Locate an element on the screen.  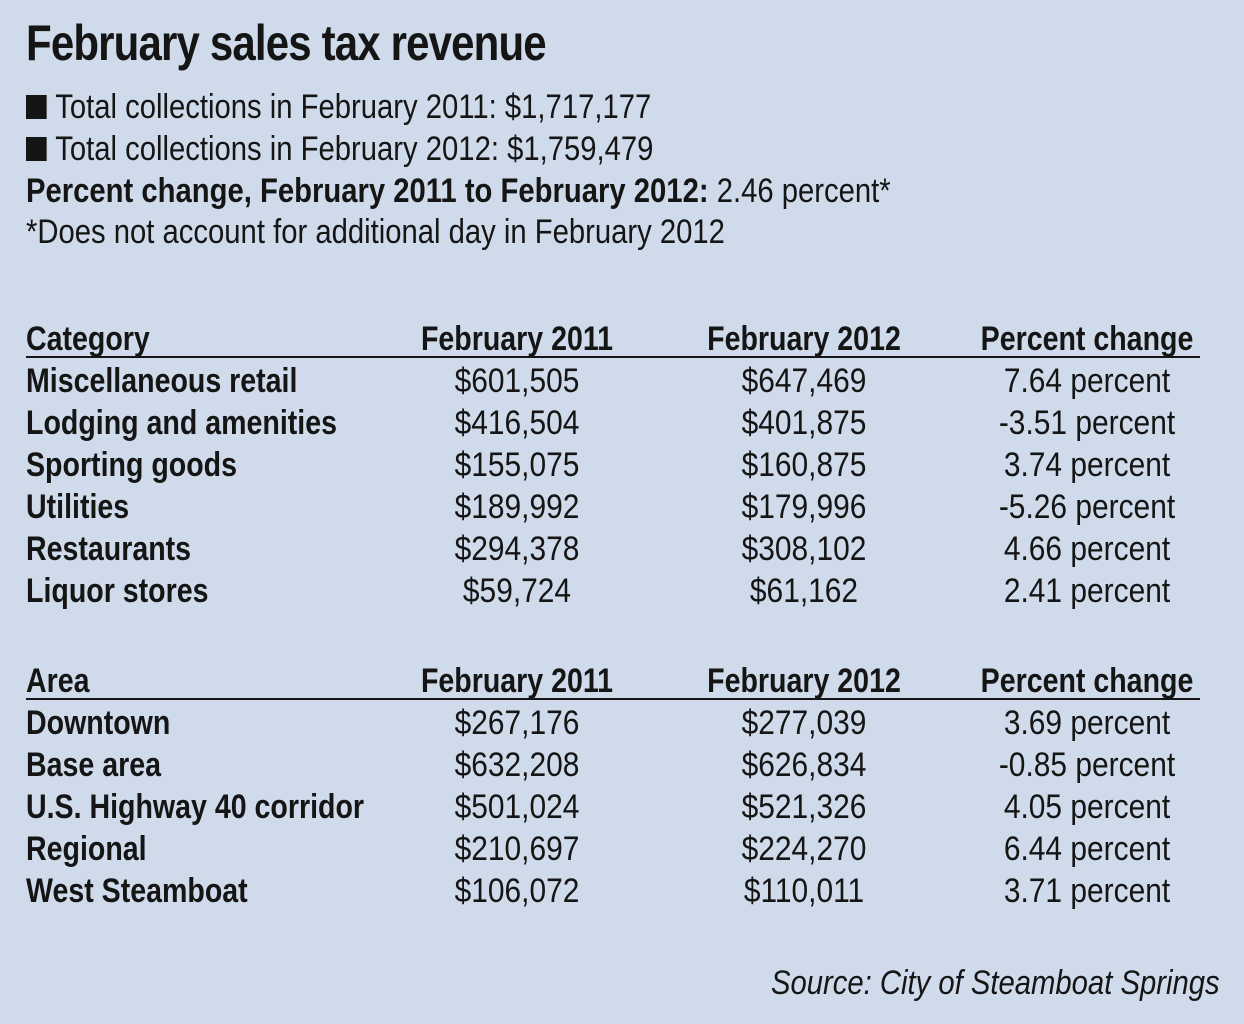
category-cell-name: Utilities is located at coordinates (78, 507).